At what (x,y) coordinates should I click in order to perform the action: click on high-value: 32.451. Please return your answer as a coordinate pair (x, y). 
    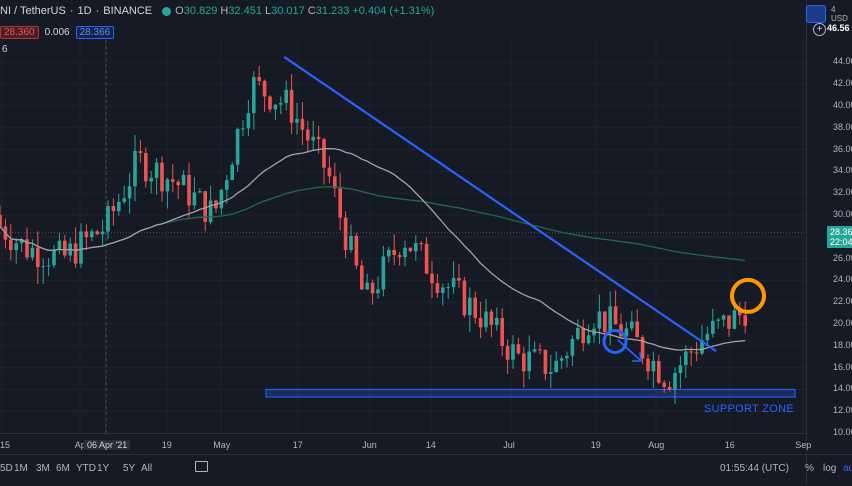
    Looking at the image, I should click on (245, 11).